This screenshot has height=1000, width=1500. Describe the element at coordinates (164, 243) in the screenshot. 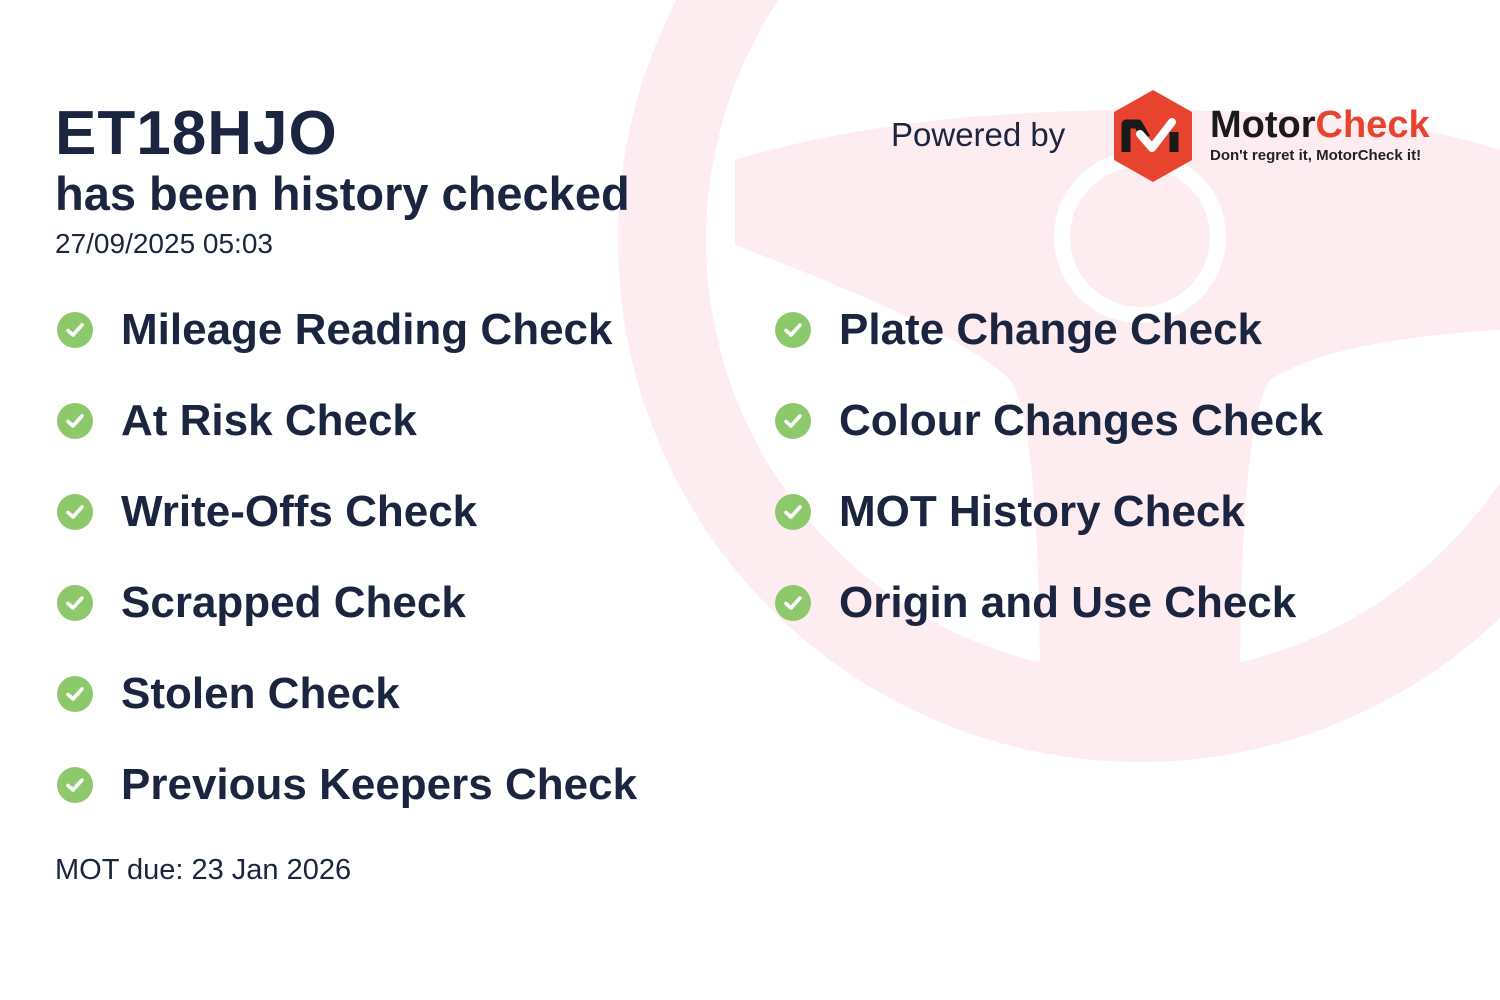

I see `check-datetime: 27/09/2025 05:03` at that location.